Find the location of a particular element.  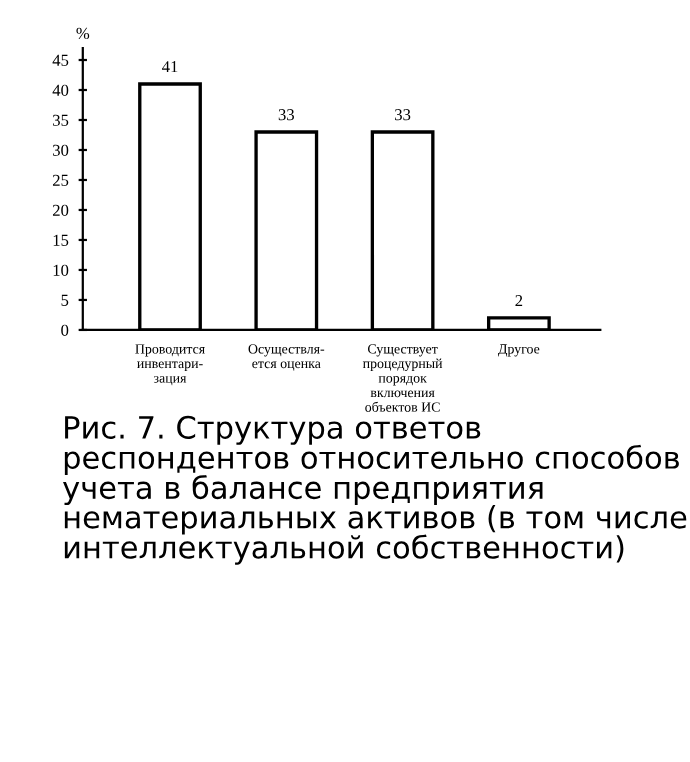

y-tick-label: 40 is located at coordinates (60, 90).